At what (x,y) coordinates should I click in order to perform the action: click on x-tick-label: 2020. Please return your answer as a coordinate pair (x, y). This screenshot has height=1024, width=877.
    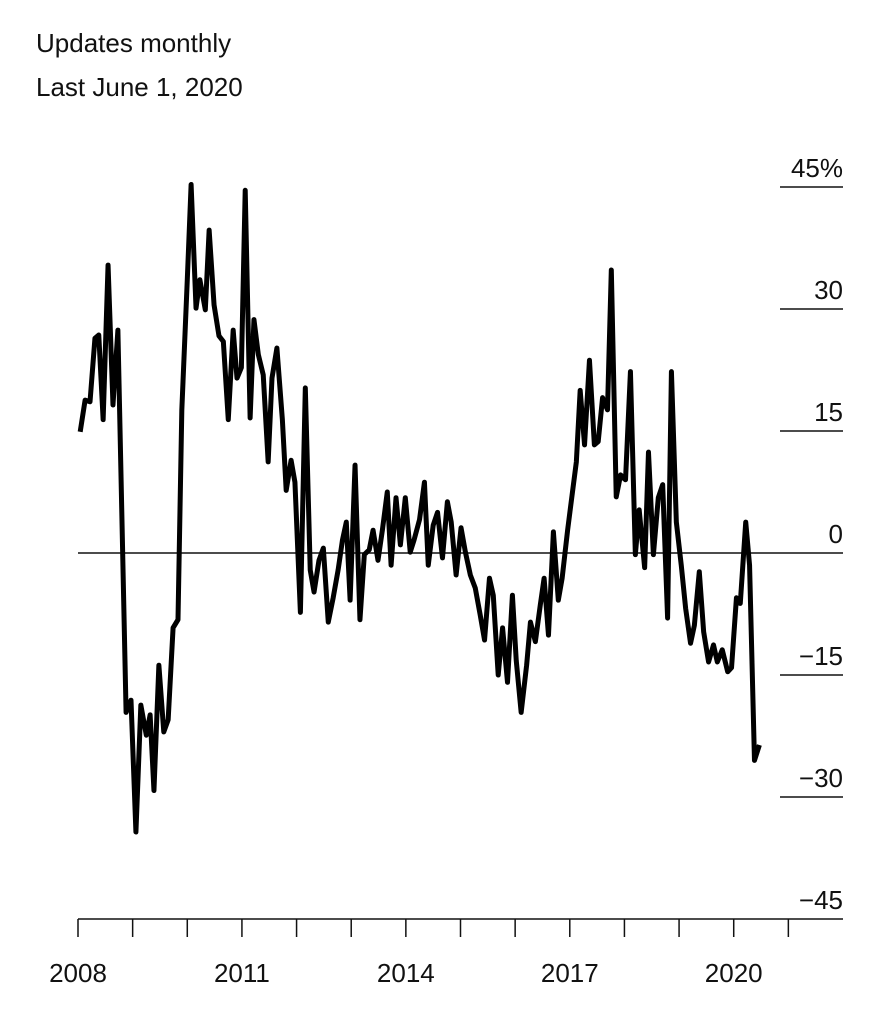
    Looking at the image, I should click on (734, 973).